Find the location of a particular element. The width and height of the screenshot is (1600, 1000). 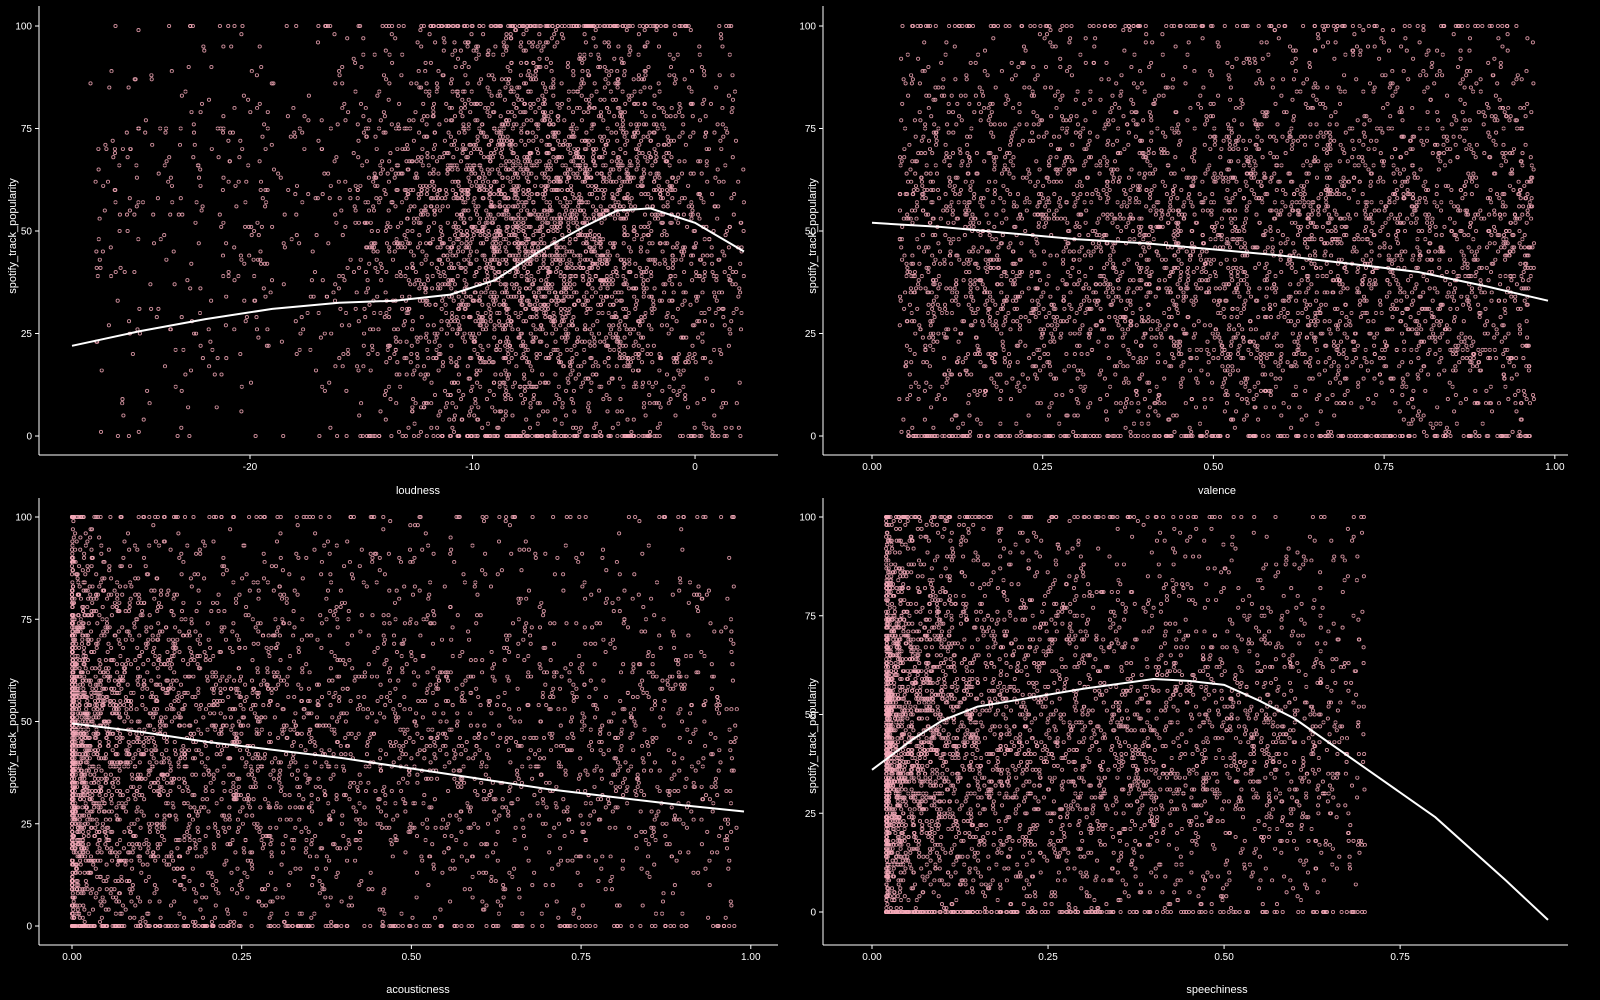

y-axis-label: spotify_track_popularity is located at coordinates (13, 236).